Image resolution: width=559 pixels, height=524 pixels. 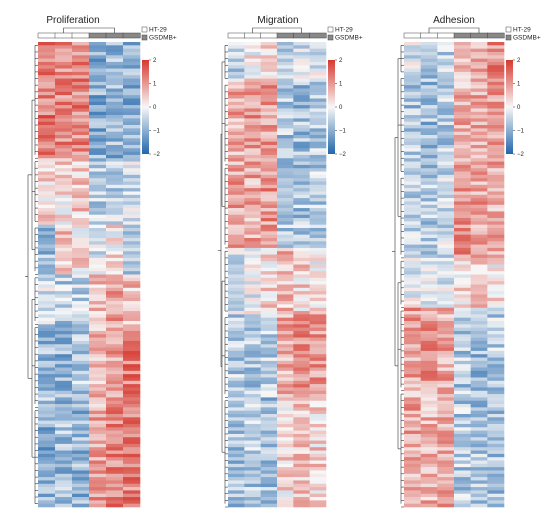 I want to click on colorbar-tick-label: −1, so click(x=343, y=132).